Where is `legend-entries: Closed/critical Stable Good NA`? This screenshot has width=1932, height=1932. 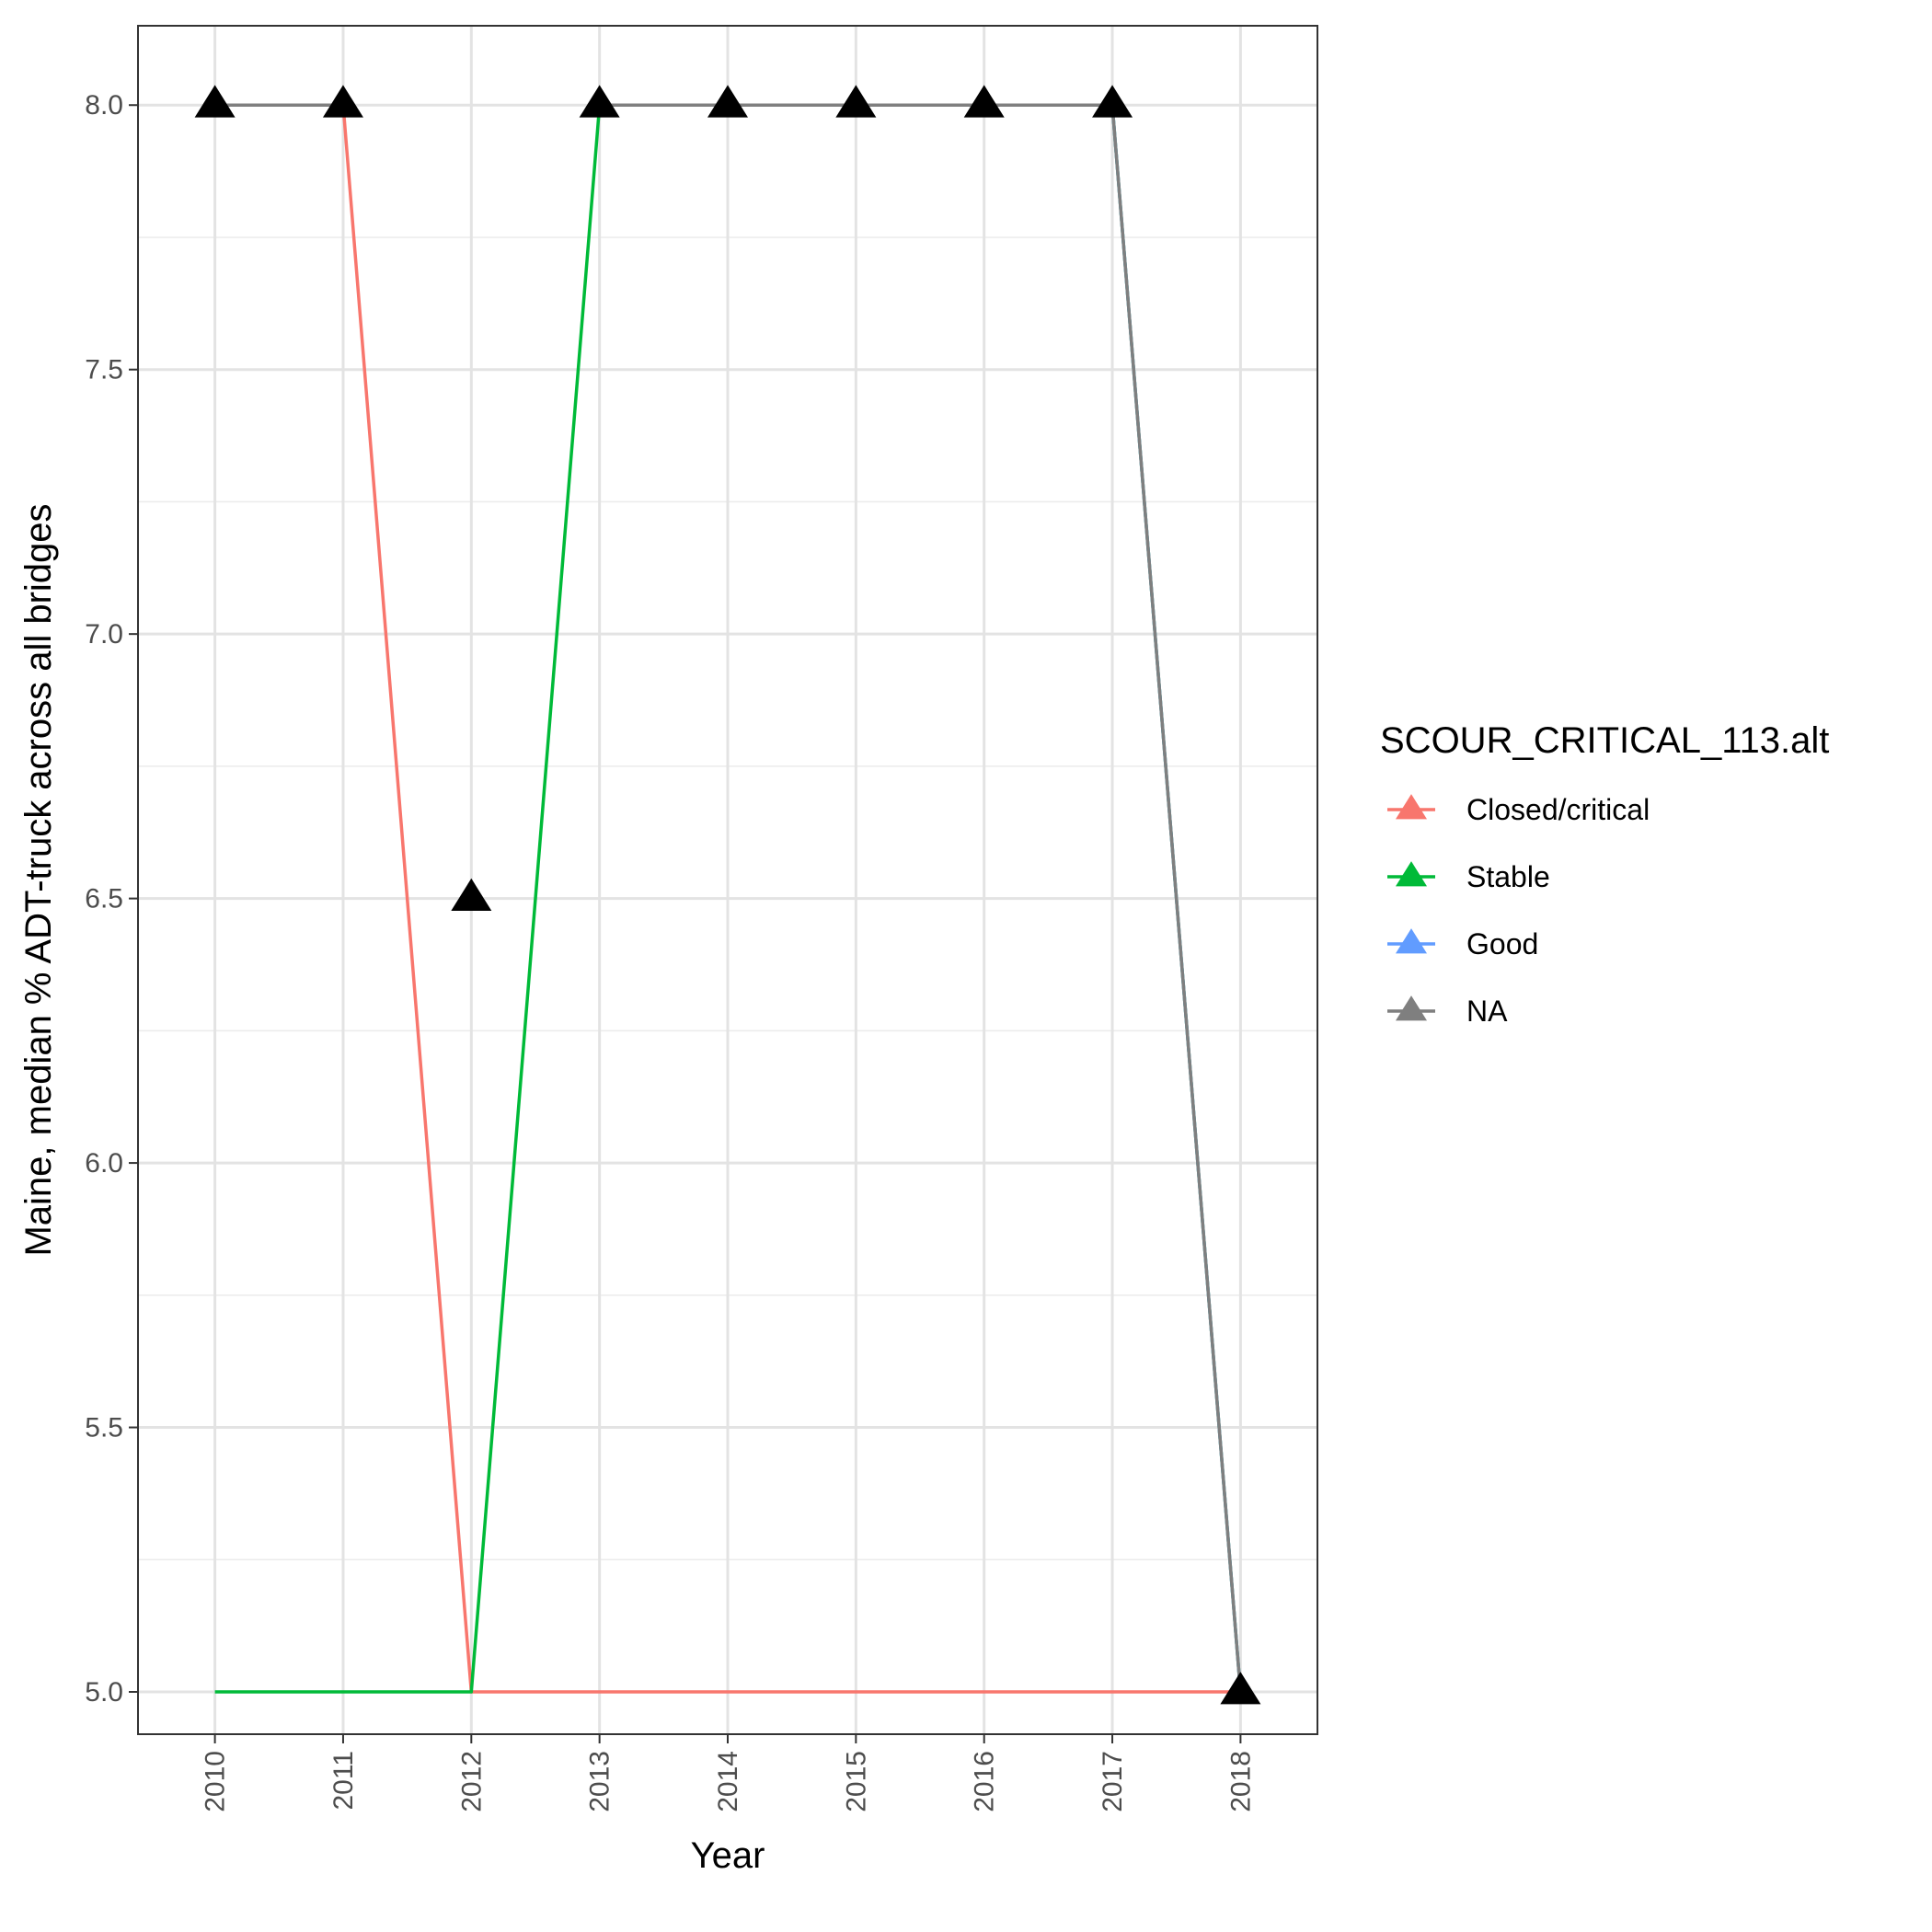
legend-entries: Closed/critical Stable Good NA is located at coordinates (1518, 910).